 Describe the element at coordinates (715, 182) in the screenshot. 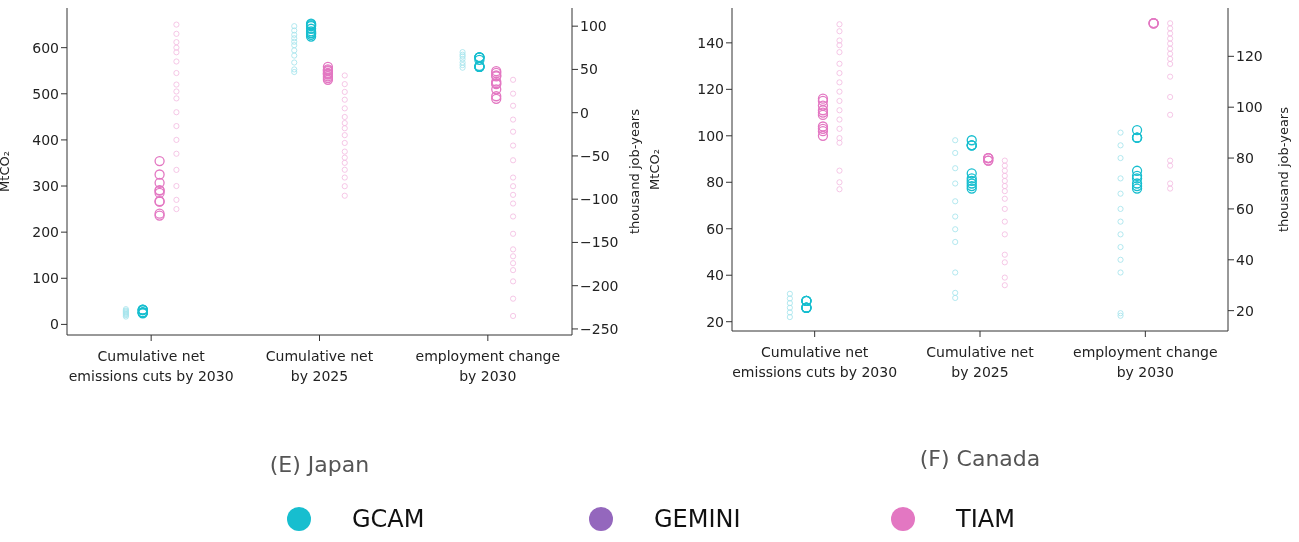

I see `y-tick-label: 80` at that location.